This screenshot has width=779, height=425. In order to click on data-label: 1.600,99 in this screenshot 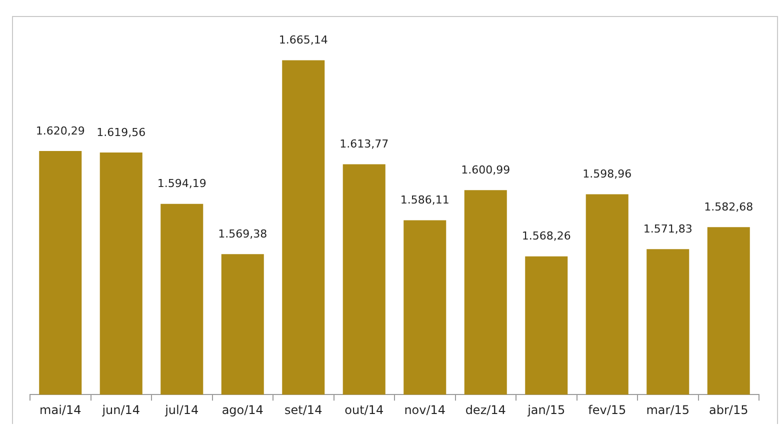, I will do `click(485, 169)`.